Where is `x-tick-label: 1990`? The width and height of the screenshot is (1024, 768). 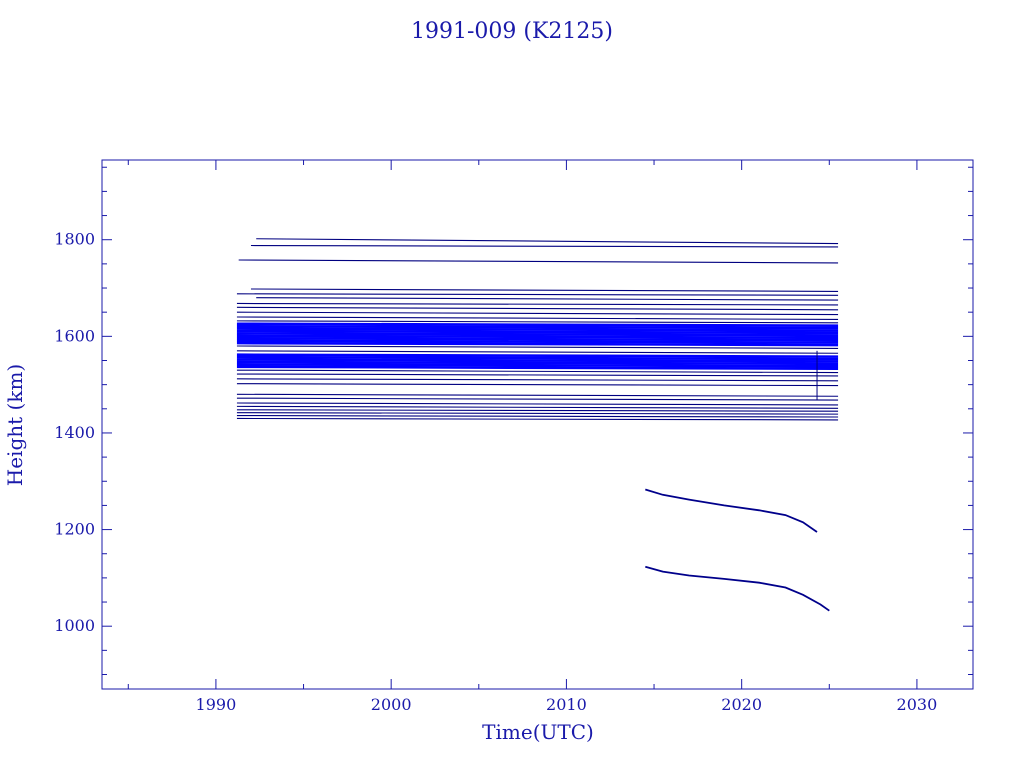
x-tick-label: 1990 is located at coordinates (216, 704).